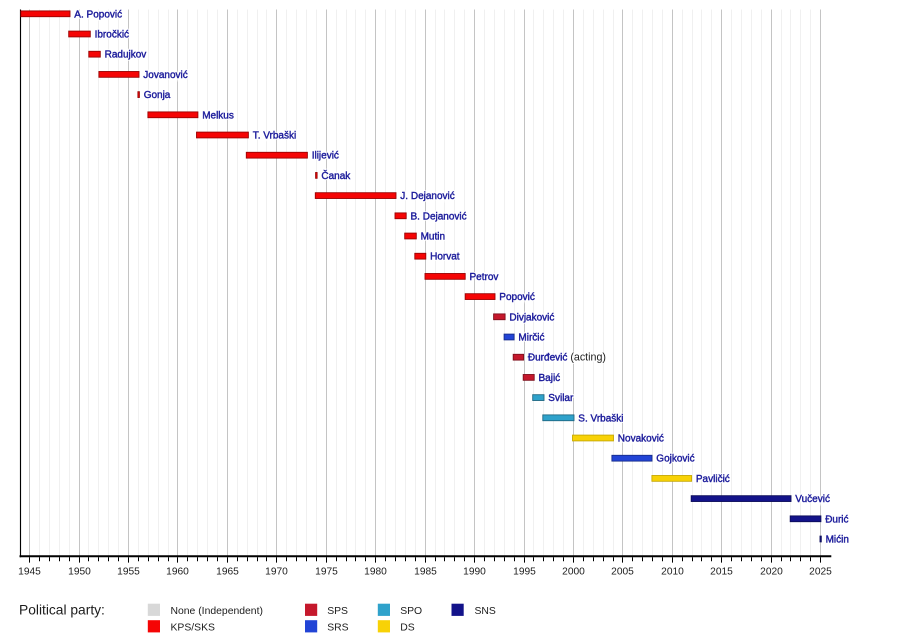 The width and height of the screenshot is (900, 636). Describe the element at coordinates (484, 277) in the screenshot. I see `svg-text: Petrov` at that location.